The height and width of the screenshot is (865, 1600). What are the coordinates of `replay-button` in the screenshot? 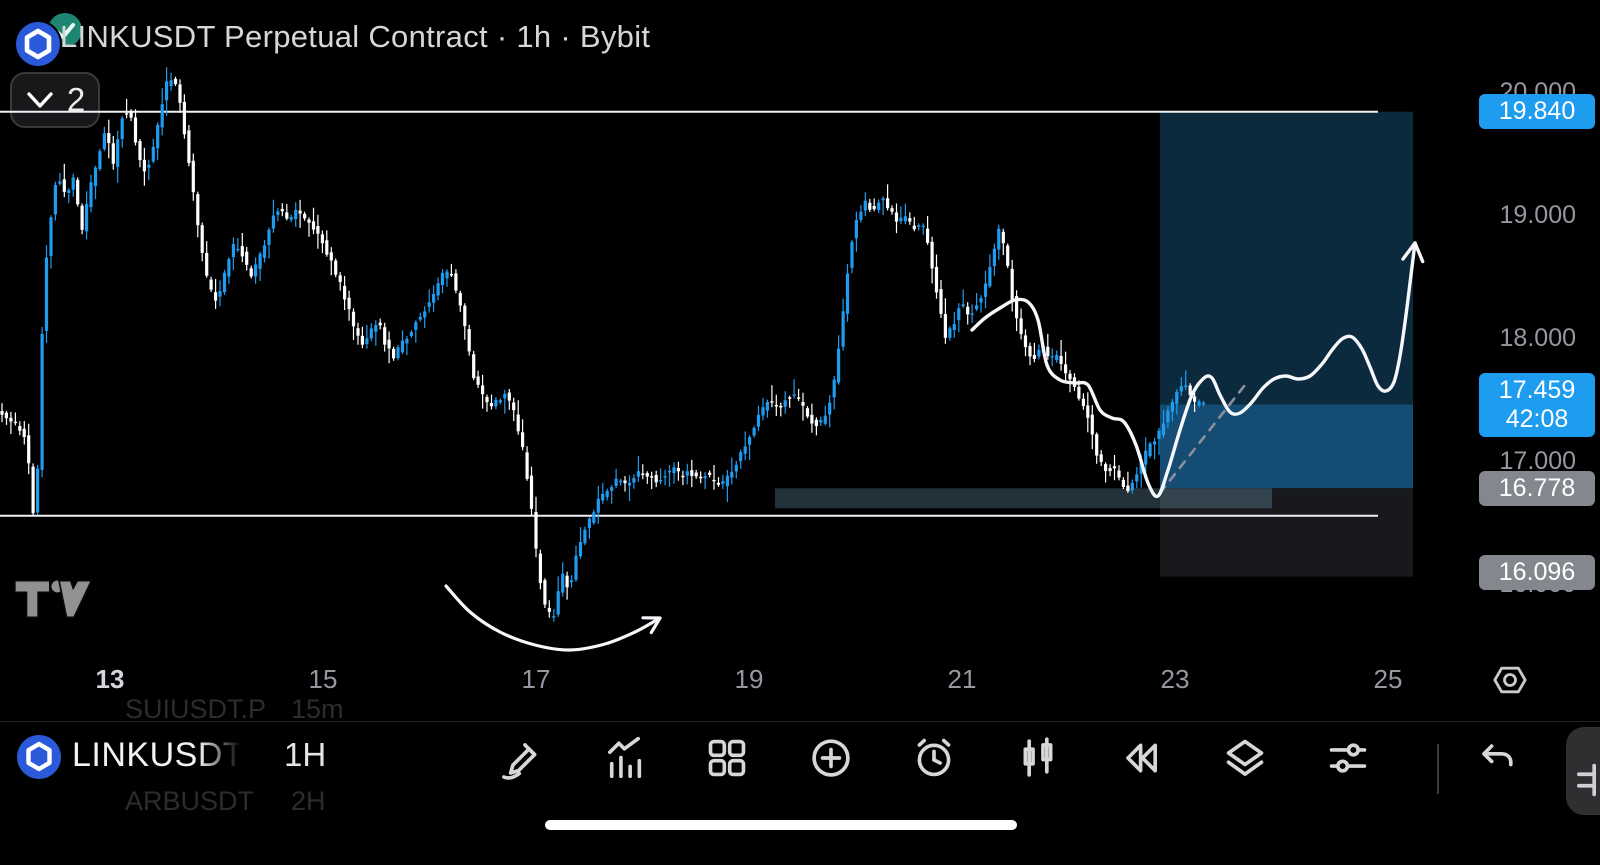 It's located at (1141, 758).